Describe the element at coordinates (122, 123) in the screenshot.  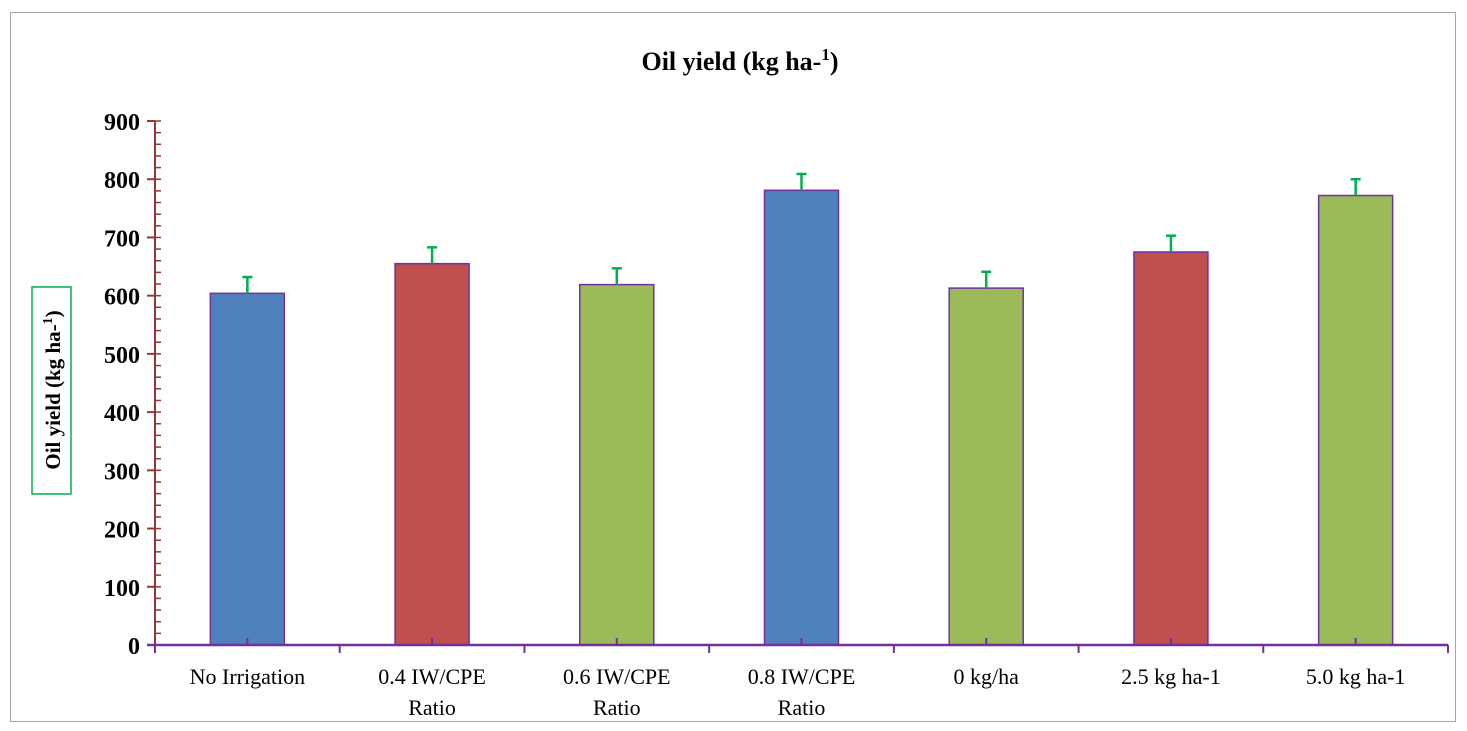
I see `y-tick-label: 900` at that location.